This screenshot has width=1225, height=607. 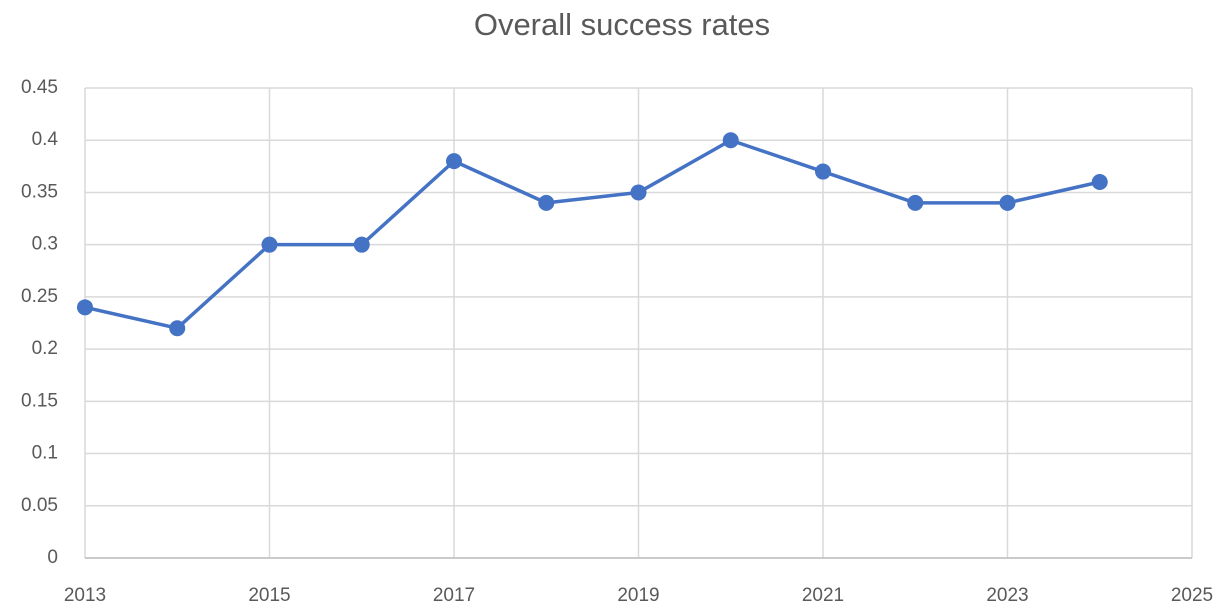 I want to click on x-tick-label: 2023, so click(x=1007, y=595).